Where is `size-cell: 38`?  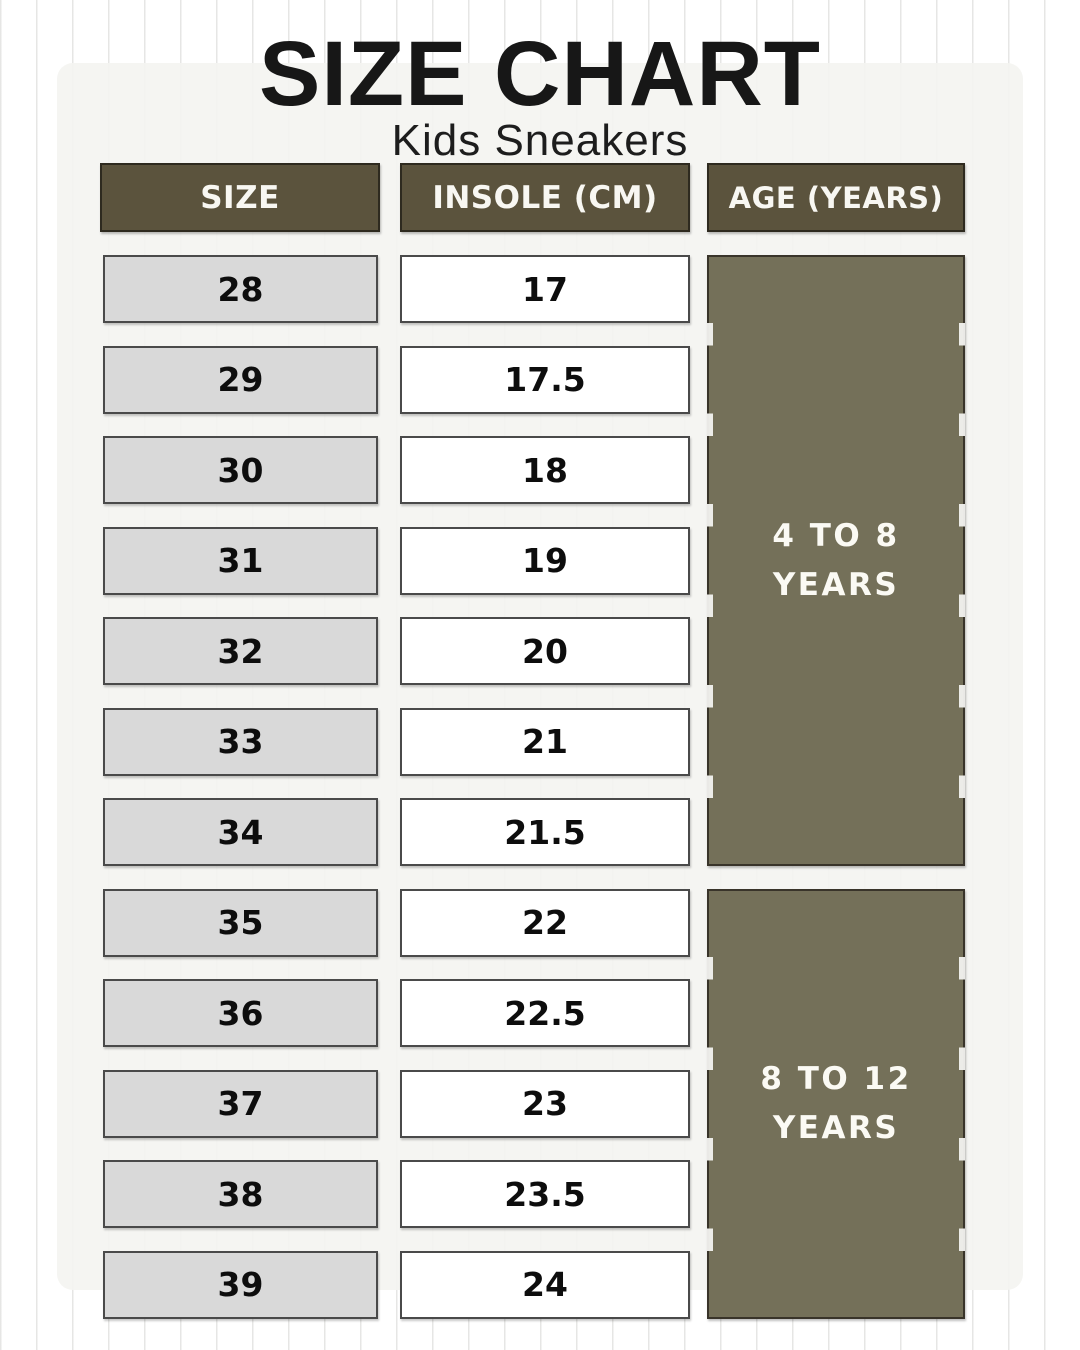
size-cell: 38 is located at coordinates (240, 1194).